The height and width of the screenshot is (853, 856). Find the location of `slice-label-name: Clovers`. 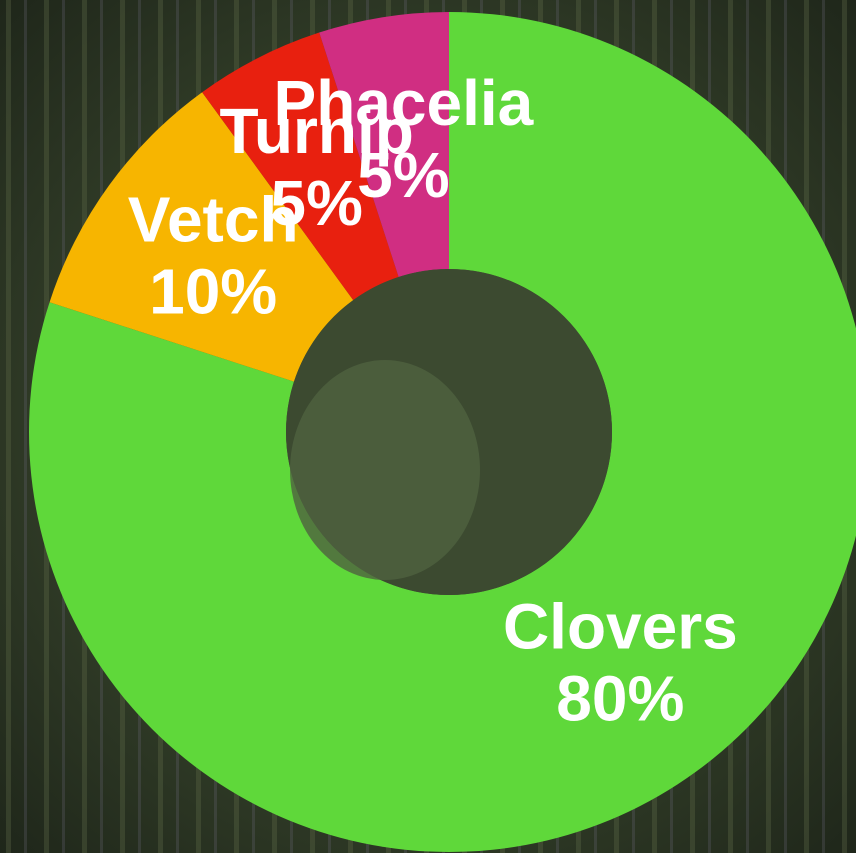

slice-label-name: Clovers is located at coordinates (620, 627).